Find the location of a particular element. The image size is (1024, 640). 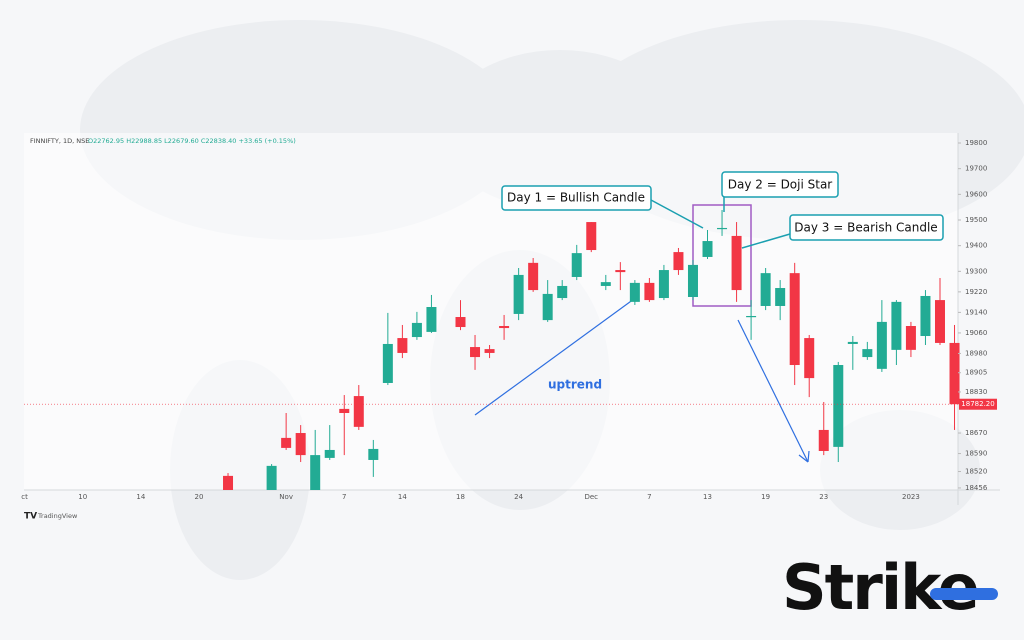

y-tick-label: 19500 is located at coordinates (976, 220).